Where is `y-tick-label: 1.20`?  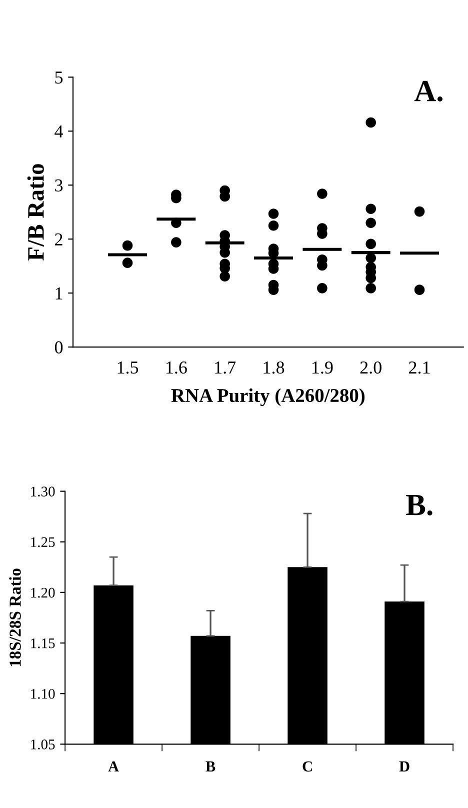 y-tick-label: 1.20 is located at coordinates (43, 593).